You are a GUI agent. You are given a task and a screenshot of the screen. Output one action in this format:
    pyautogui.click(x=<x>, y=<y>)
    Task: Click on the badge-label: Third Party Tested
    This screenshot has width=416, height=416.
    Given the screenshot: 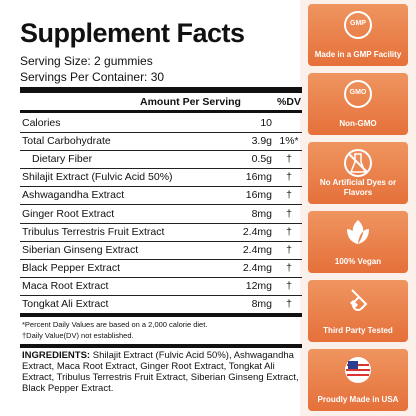 What is the action you would take?
    pyautogui.click(x=358, y=330)
    